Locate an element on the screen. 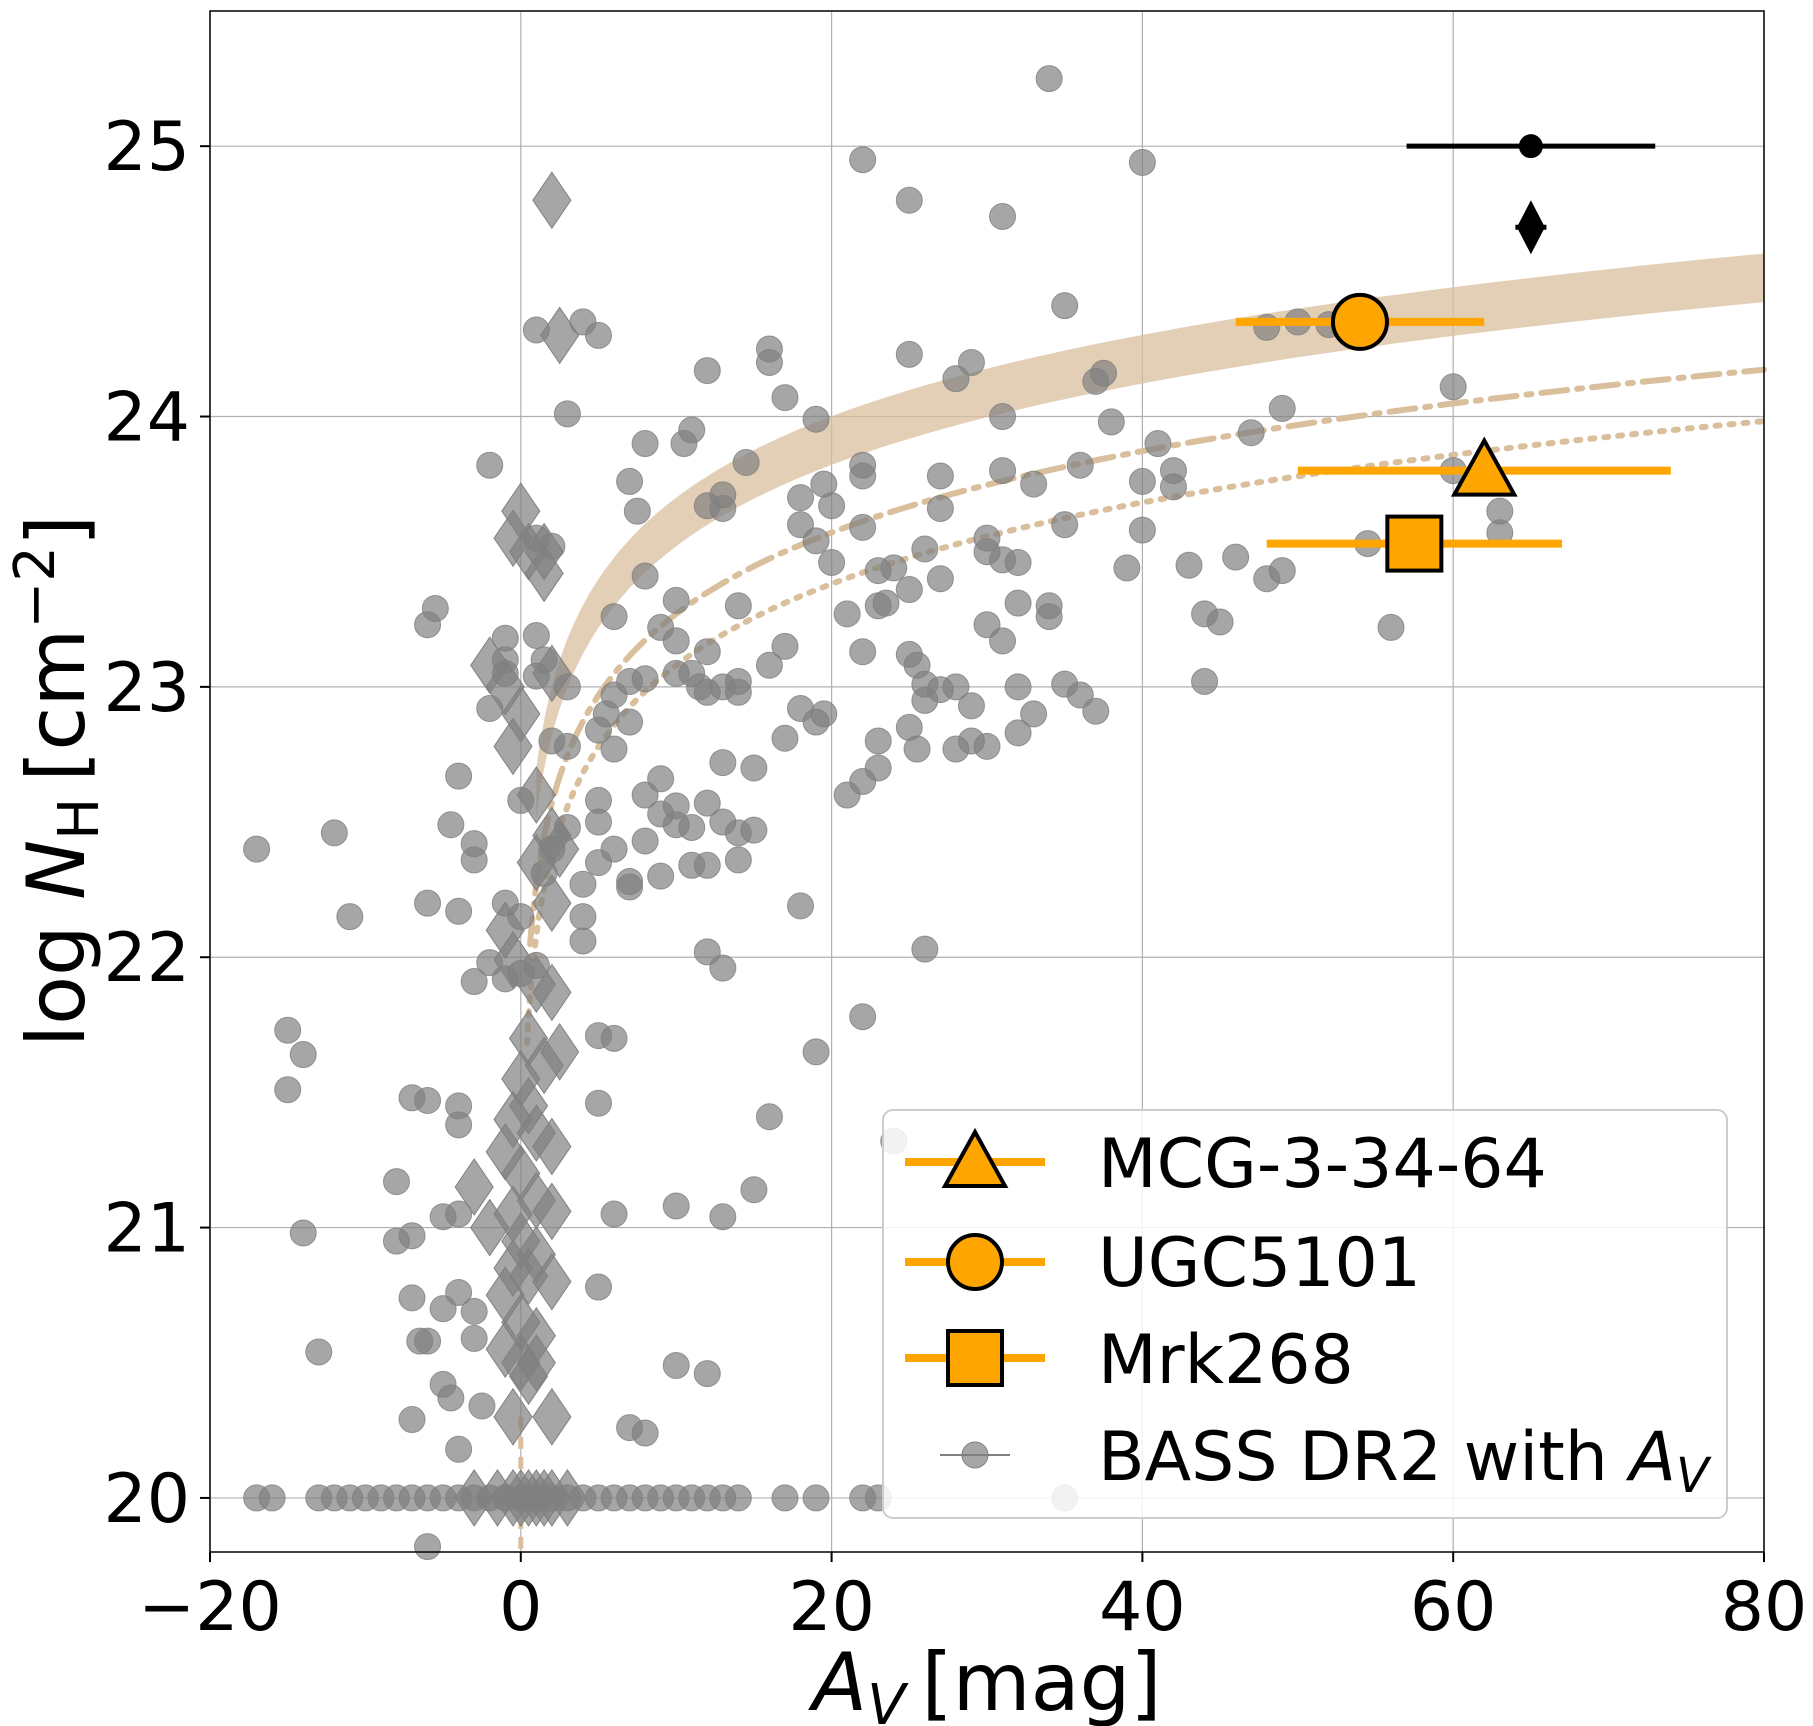  legend-circle-marker is located at coordinates (975, 1262).